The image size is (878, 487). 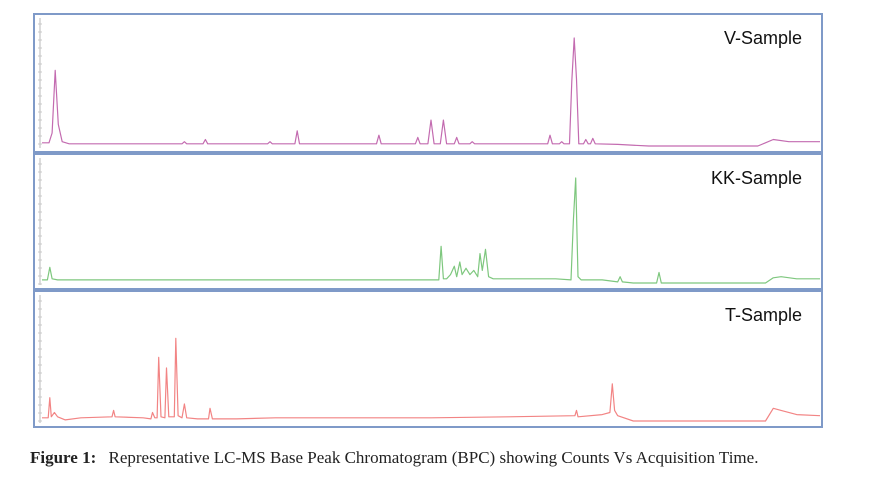 I want to click on panel-title-t-sample: T-Sample, so click(x=763, y=315).